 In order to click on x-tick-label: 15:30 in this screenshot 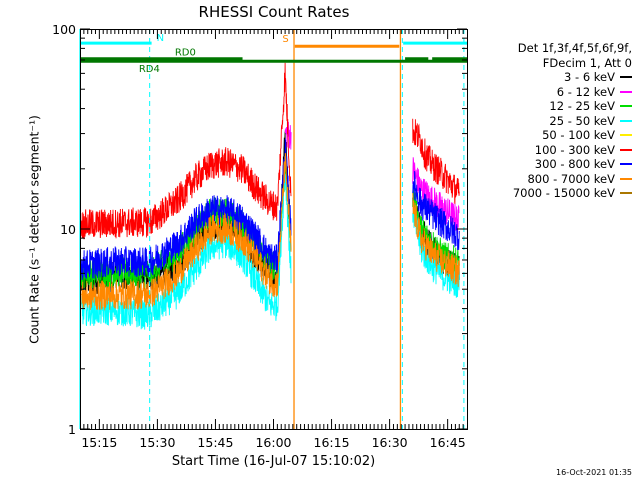, I will do `click(157, 442)`.